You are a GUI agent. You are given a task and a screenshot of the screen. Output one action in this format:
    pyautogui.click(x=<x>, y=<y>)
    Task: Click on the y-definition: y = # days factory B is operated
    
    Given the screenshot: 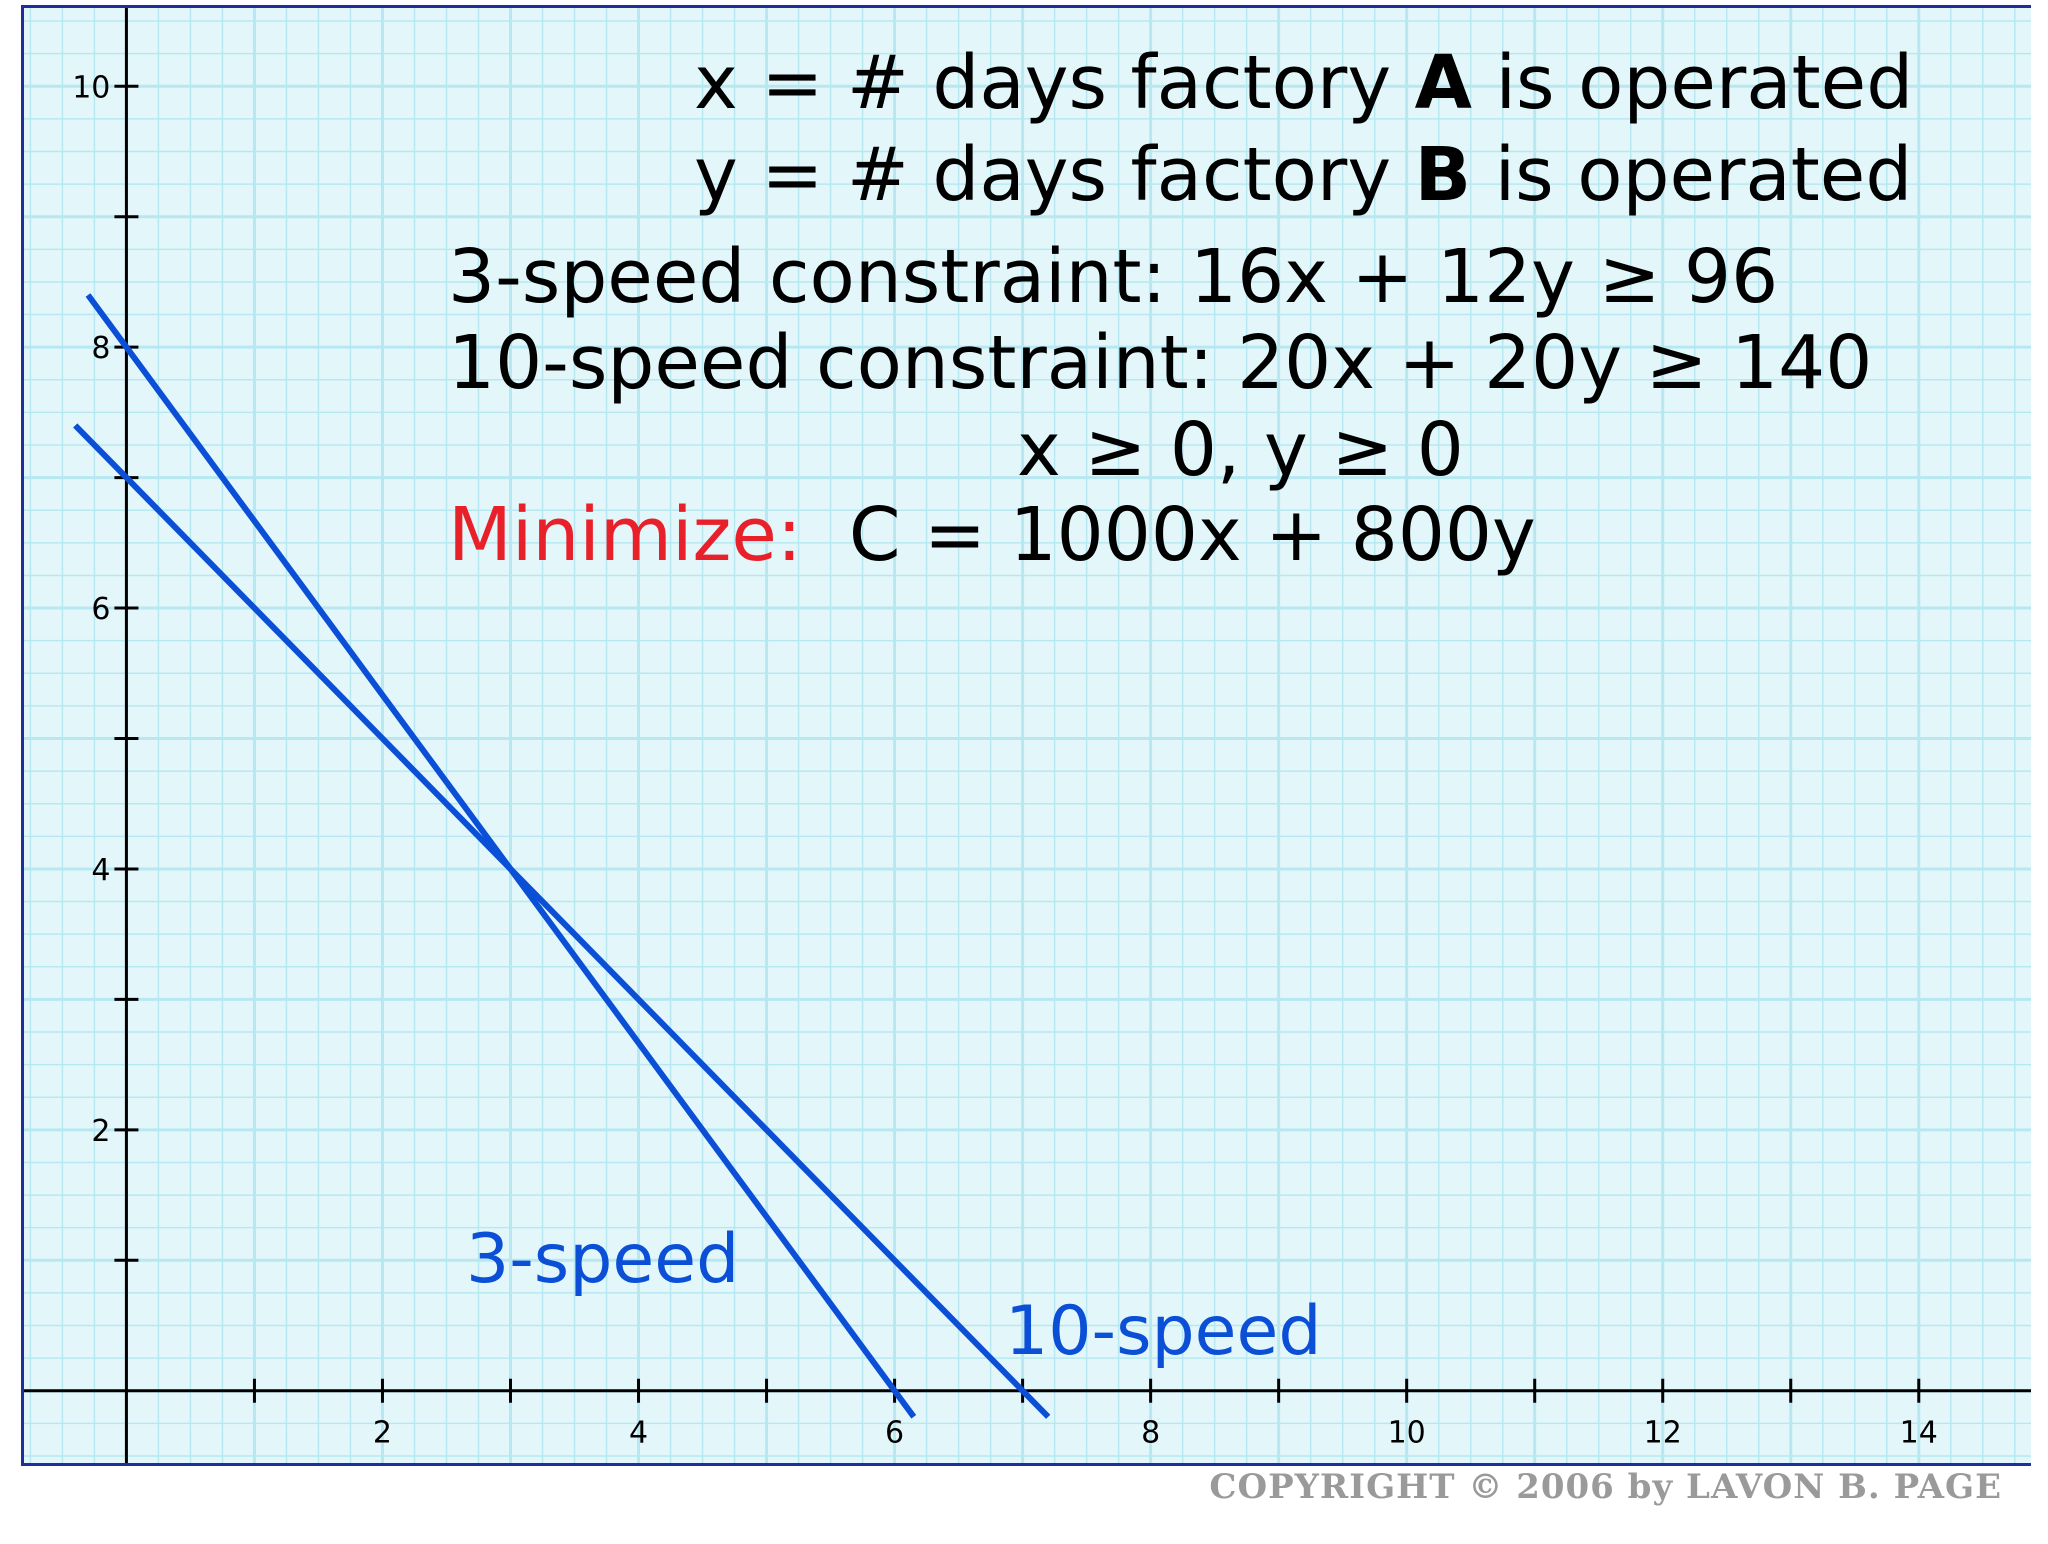 What is the action you would take?
    pyautogui.click(x=1303, y=175)
    